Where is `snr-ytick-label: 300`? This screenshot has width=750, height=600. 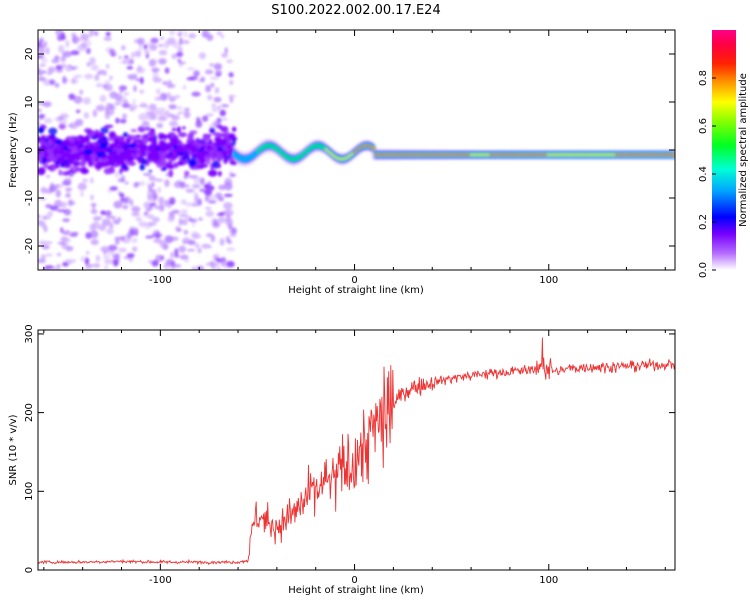
snr-ytick-label: 300 is located at coordinates (29, 333).